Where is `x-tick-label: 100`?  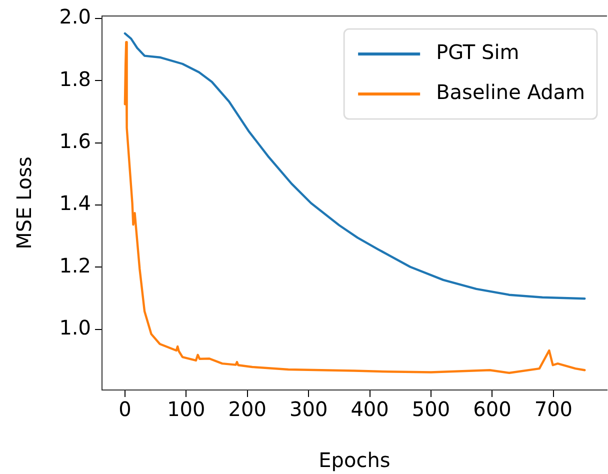
x-tick-label: 100 is located at coordinates (186, 409).